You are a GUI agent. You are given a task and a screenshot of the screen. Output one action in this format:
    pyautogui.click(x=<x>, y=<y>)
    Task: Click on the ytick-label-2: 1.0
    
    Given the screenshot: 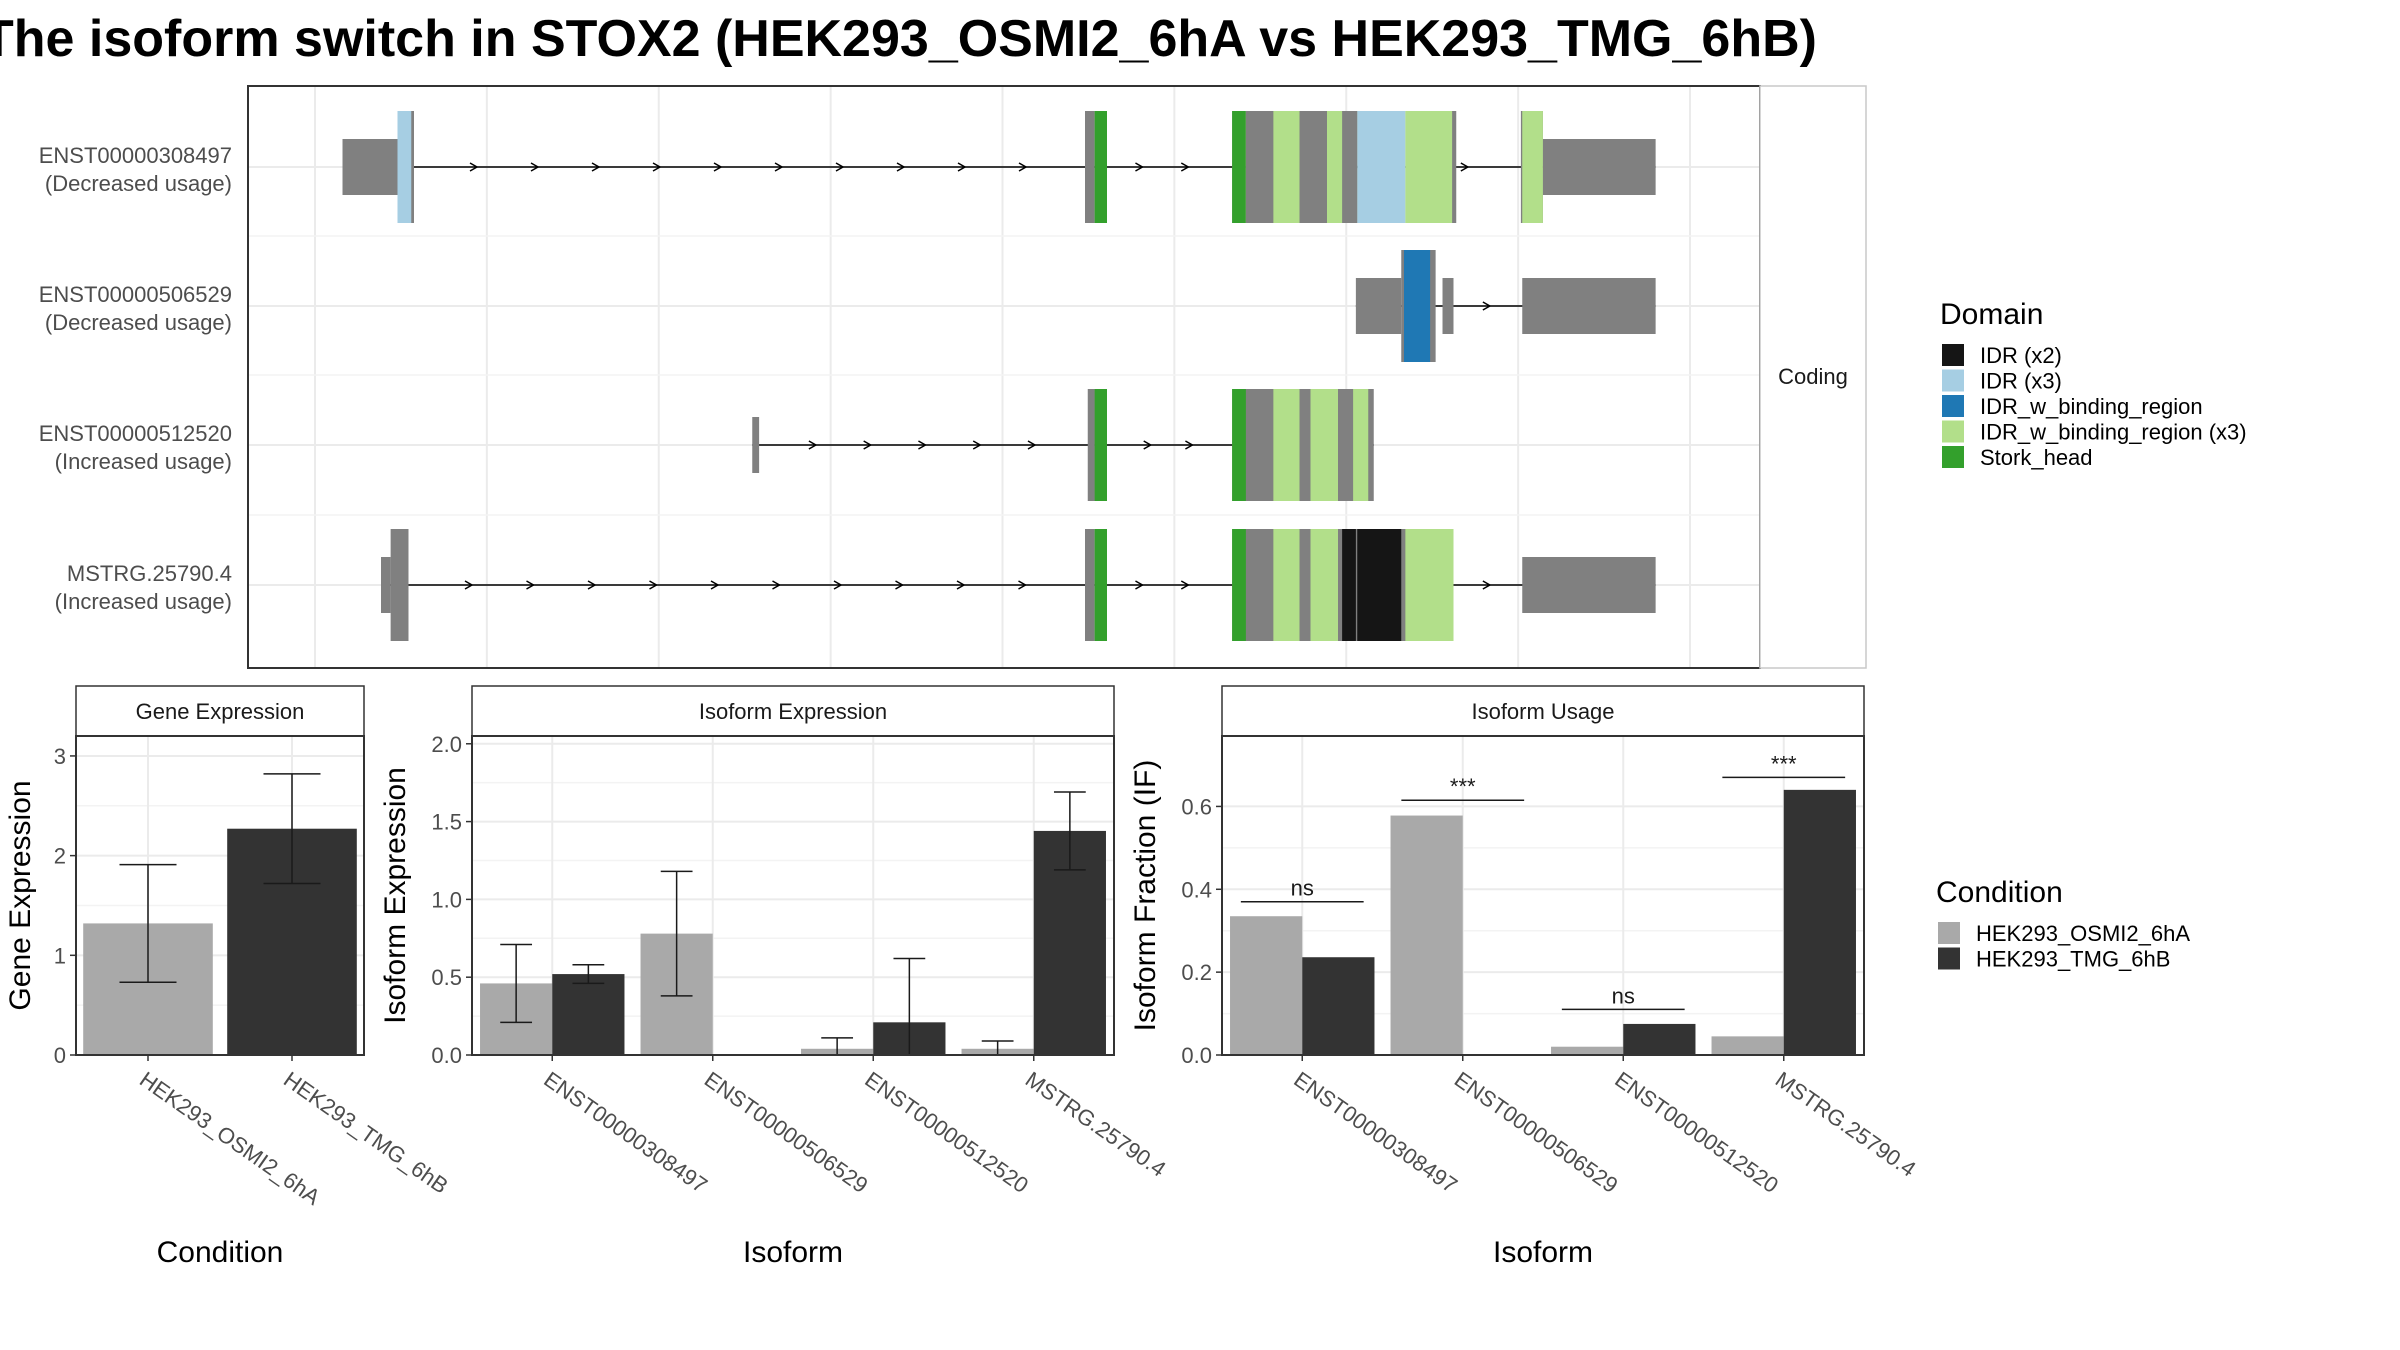 What is the action you would take?
    pyautogui.click(x=446, y=899)
    